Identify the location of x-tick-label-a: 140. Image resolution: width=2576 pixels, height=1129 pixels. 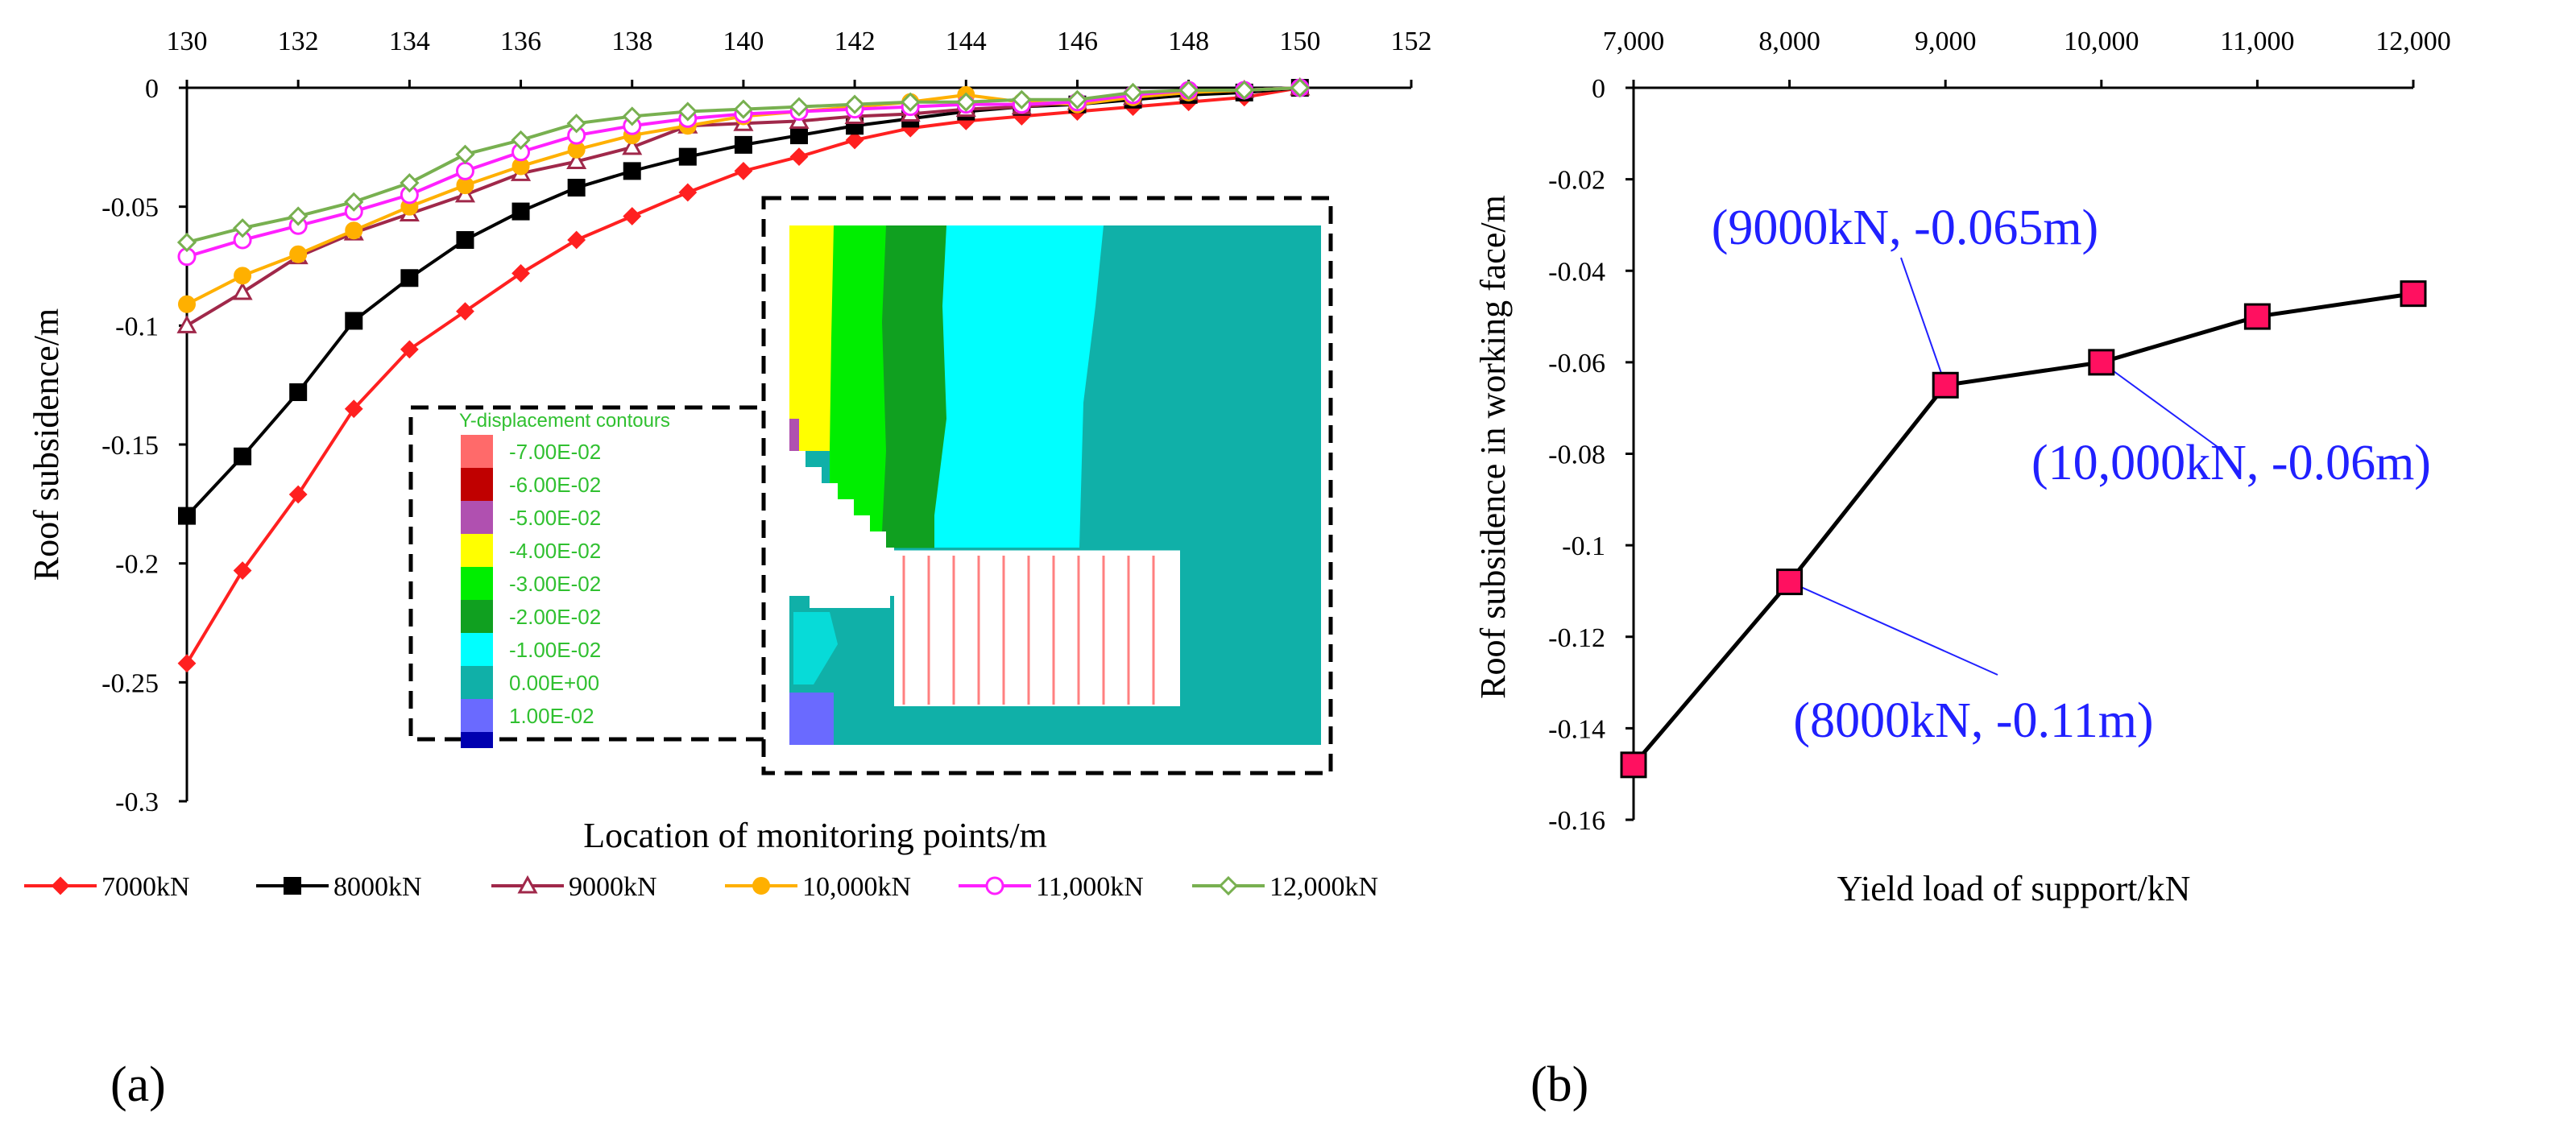
(743, 41).